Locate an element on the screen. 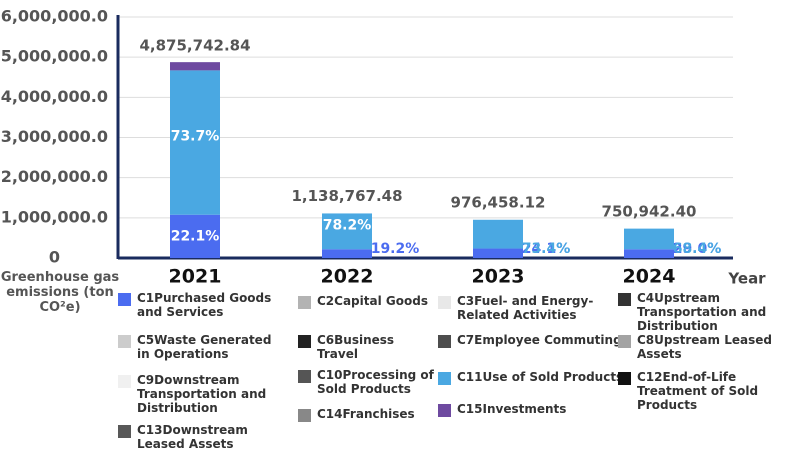  legend-label: C8Upstream Leased Assets is located at coordinates (704, 347).